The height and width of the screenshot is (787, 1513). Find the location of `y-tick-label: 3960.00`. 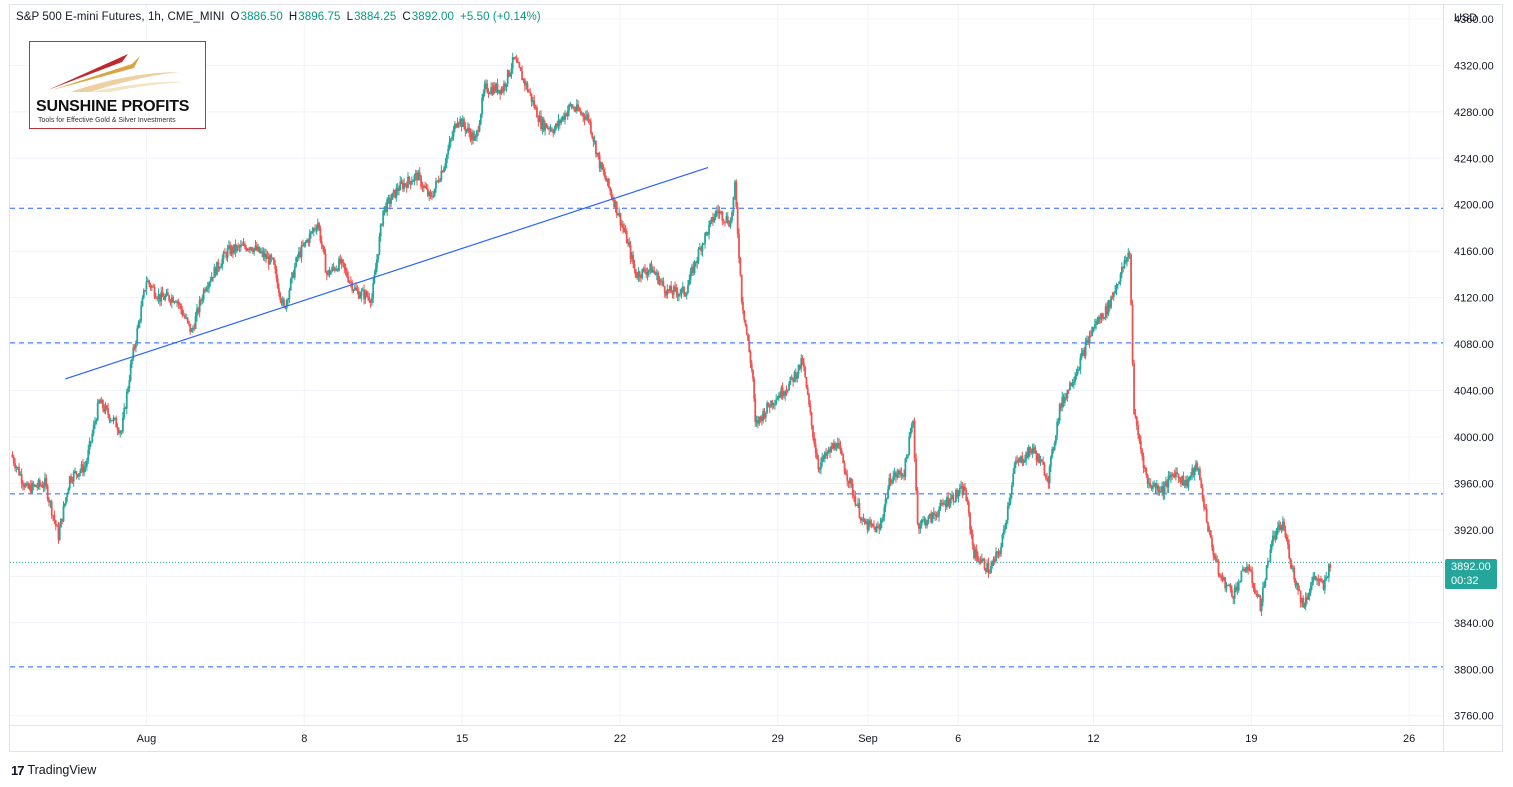

y-tick-label: 3960.00 is located at coordinates (1474, 484).